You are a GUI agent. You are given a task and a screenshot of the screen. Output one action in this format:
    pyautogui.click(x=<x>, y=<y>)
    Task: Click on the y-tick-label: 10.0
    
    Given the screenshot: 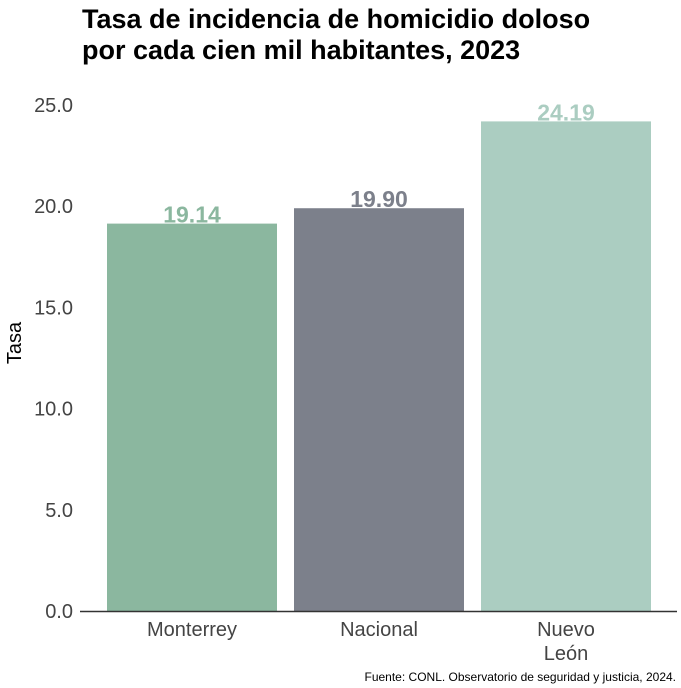 What is the action you would take?
    pyautogui.click(x=53, y=410)
    